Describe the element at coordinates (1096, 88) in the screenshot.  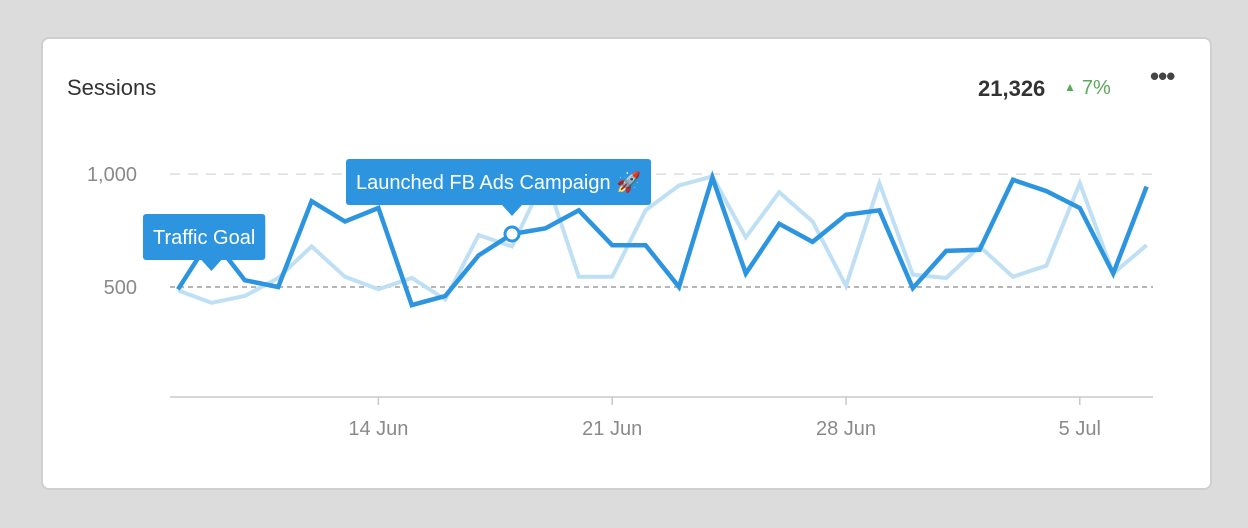
I see `change-percent: 7%` at that location.